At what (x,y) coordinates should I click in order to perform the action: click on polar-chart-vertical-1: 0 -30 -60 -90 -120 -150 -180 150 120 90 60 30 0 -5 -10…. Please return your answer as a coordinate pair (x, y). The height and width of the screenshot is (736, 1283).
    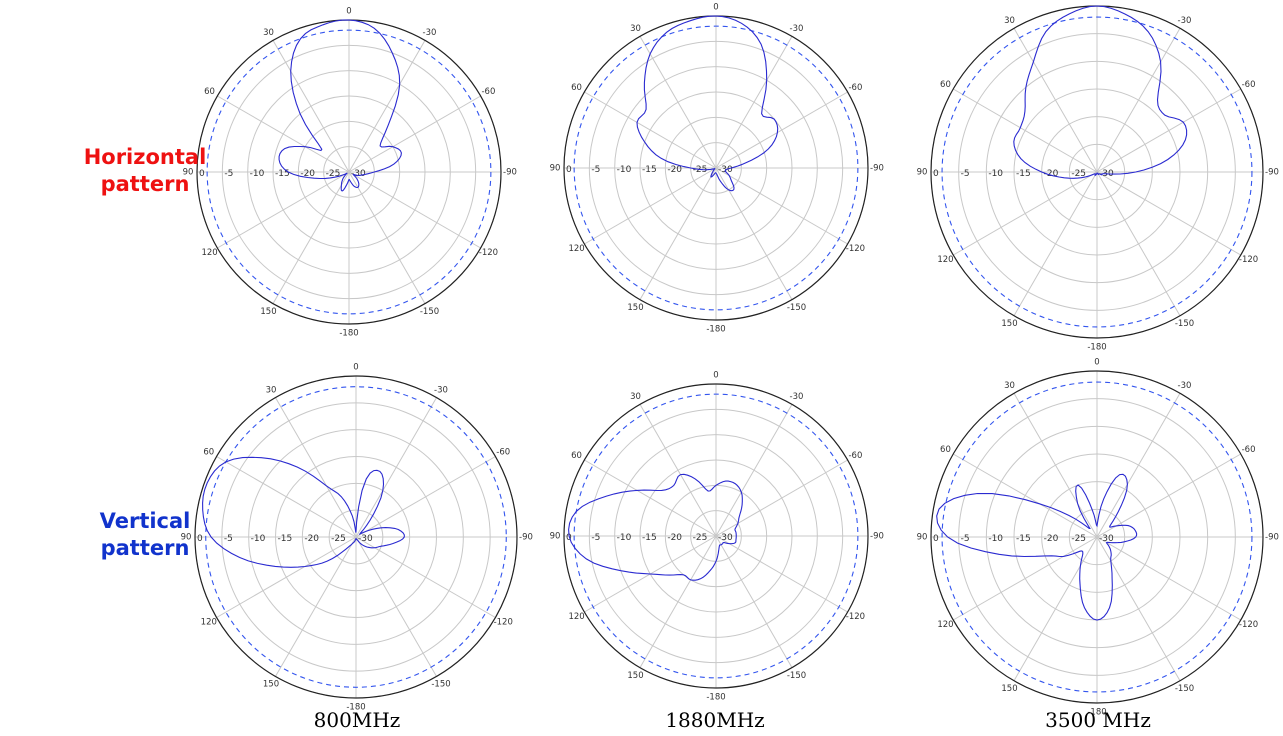
    Looking at the image, I should click on (717, 537).